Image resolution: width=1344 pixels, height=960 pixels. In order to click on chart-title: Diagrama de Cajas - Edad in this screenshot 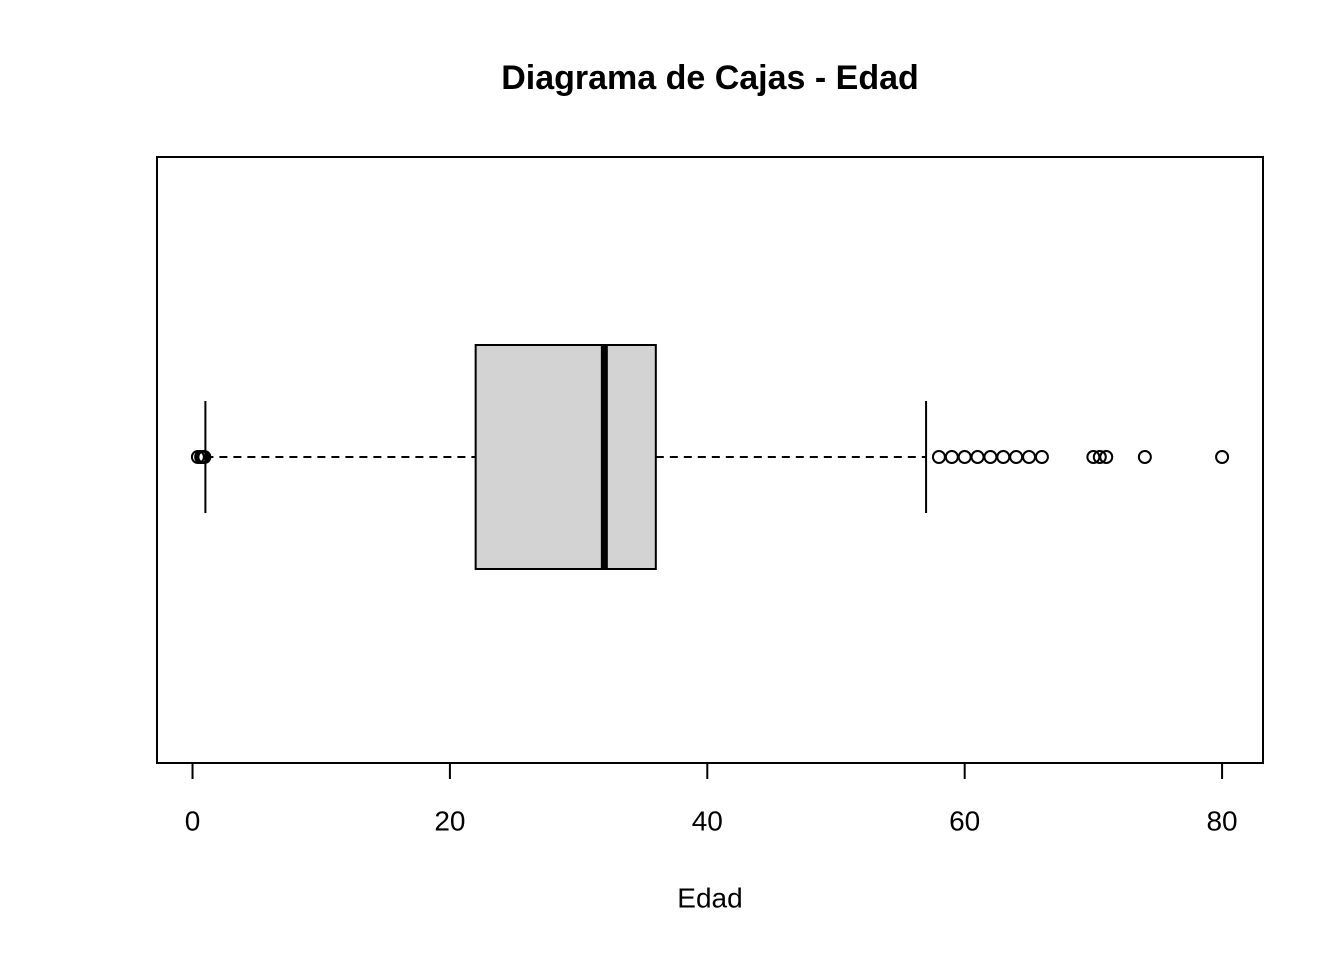, I will do `click(710, 78)`.